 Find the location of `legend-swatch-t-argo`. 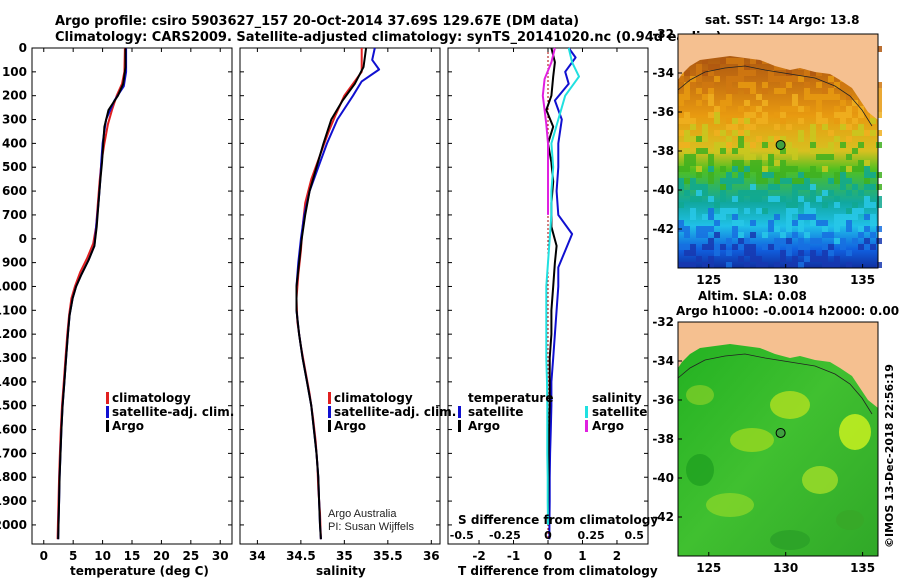

legend-swatch-t-argo is located at coordinates (459, 426).